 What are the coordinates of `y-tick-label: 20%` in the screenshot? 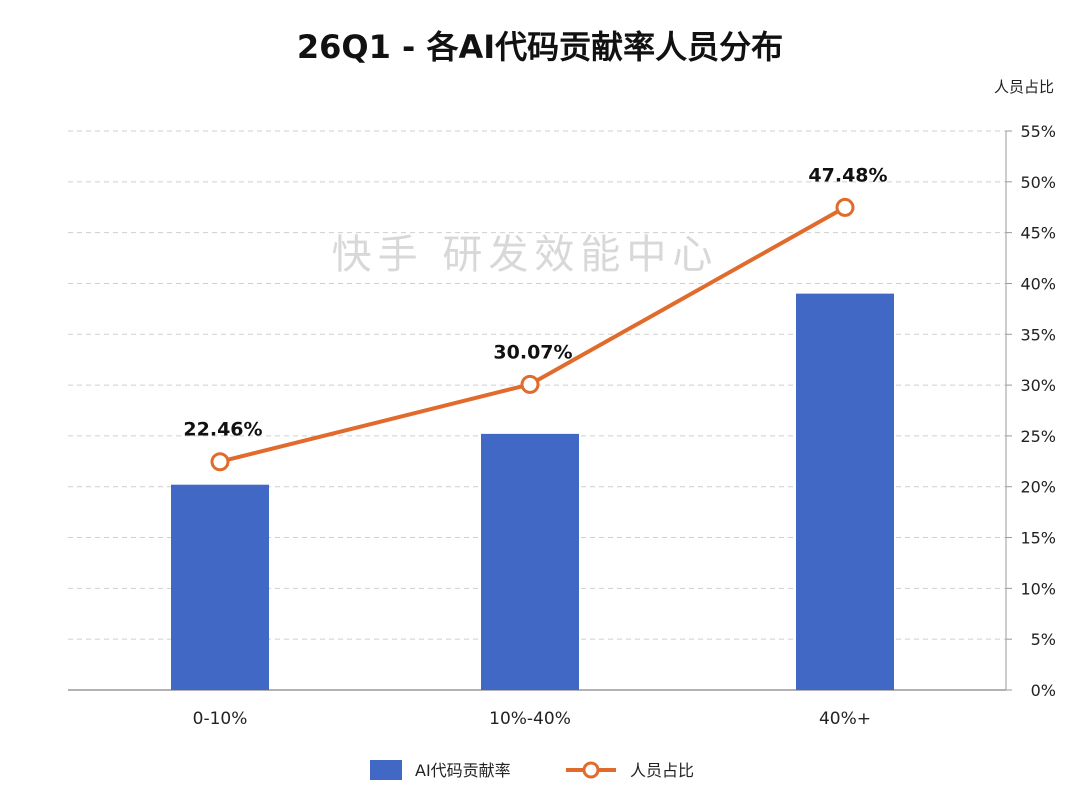 It's located at (1038, 487).